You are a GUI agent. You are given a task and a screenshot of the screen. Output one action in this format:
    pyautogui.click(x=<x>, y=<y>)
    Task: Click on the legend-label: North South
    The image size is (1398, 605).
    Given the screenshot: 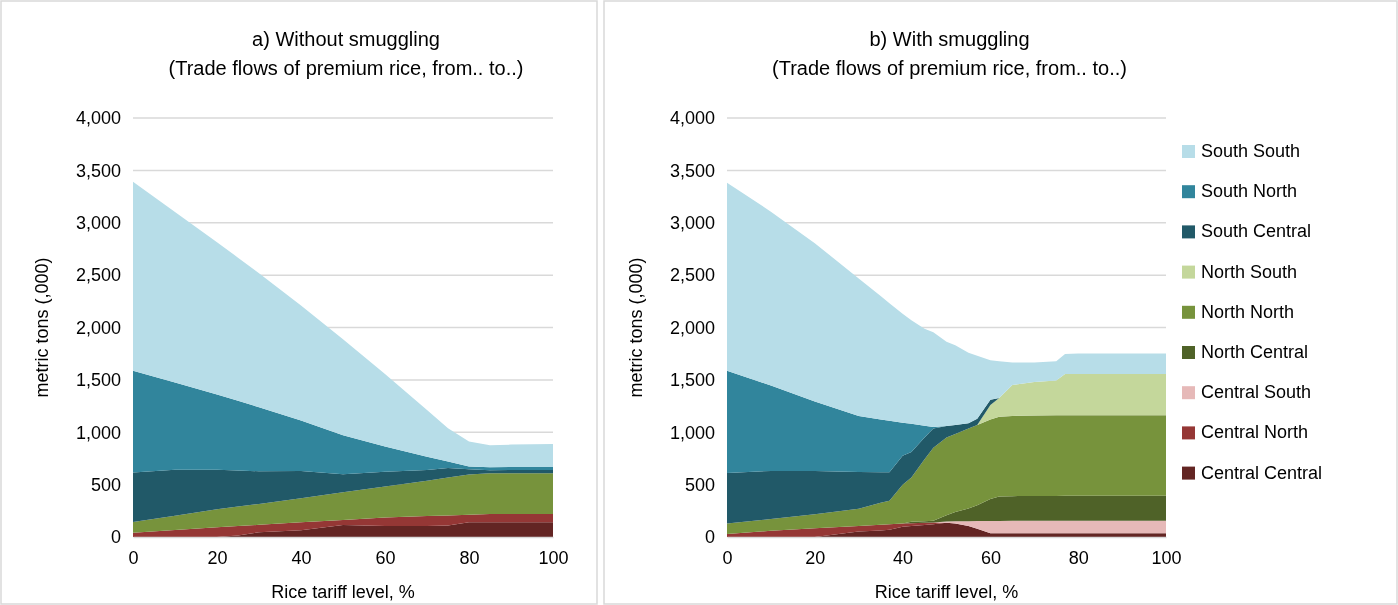 What is the action you would take?
    pyautogui.click(x=1249, y=271)
    